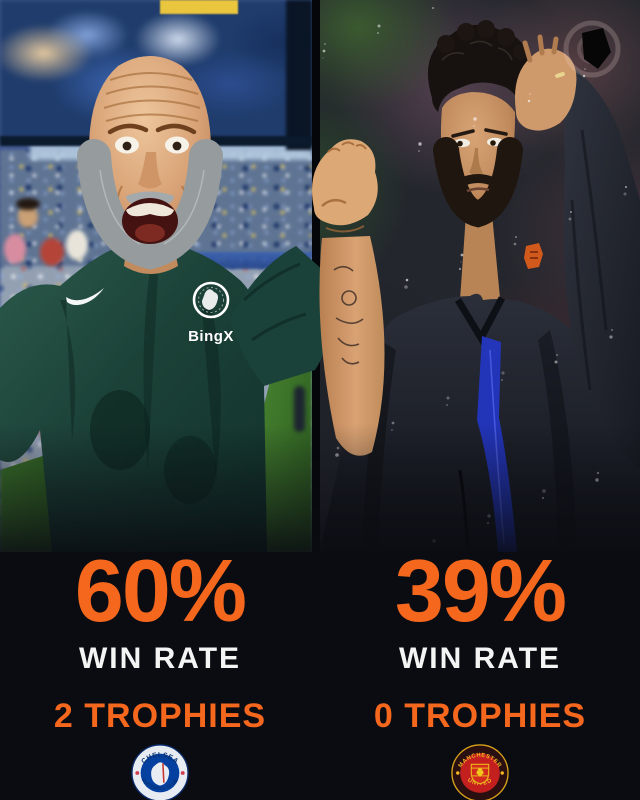  What do you see at coordinates (160, 658) in the screenshot?
I see `win-rate-label-left: WIN RATE` at bounding box center [160, 658].